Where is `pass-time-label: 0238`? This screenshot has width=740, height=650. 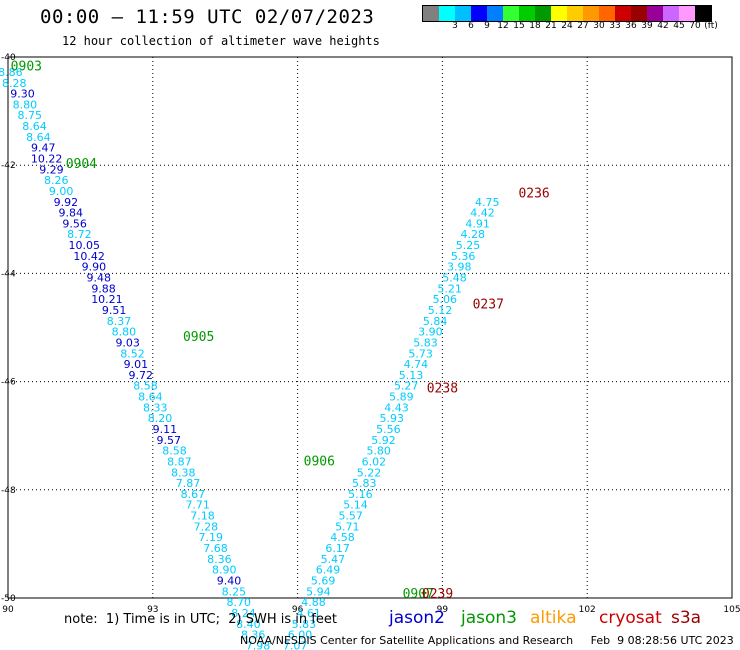
pass-time-label: 0238 is located at coordinates (442, 388).